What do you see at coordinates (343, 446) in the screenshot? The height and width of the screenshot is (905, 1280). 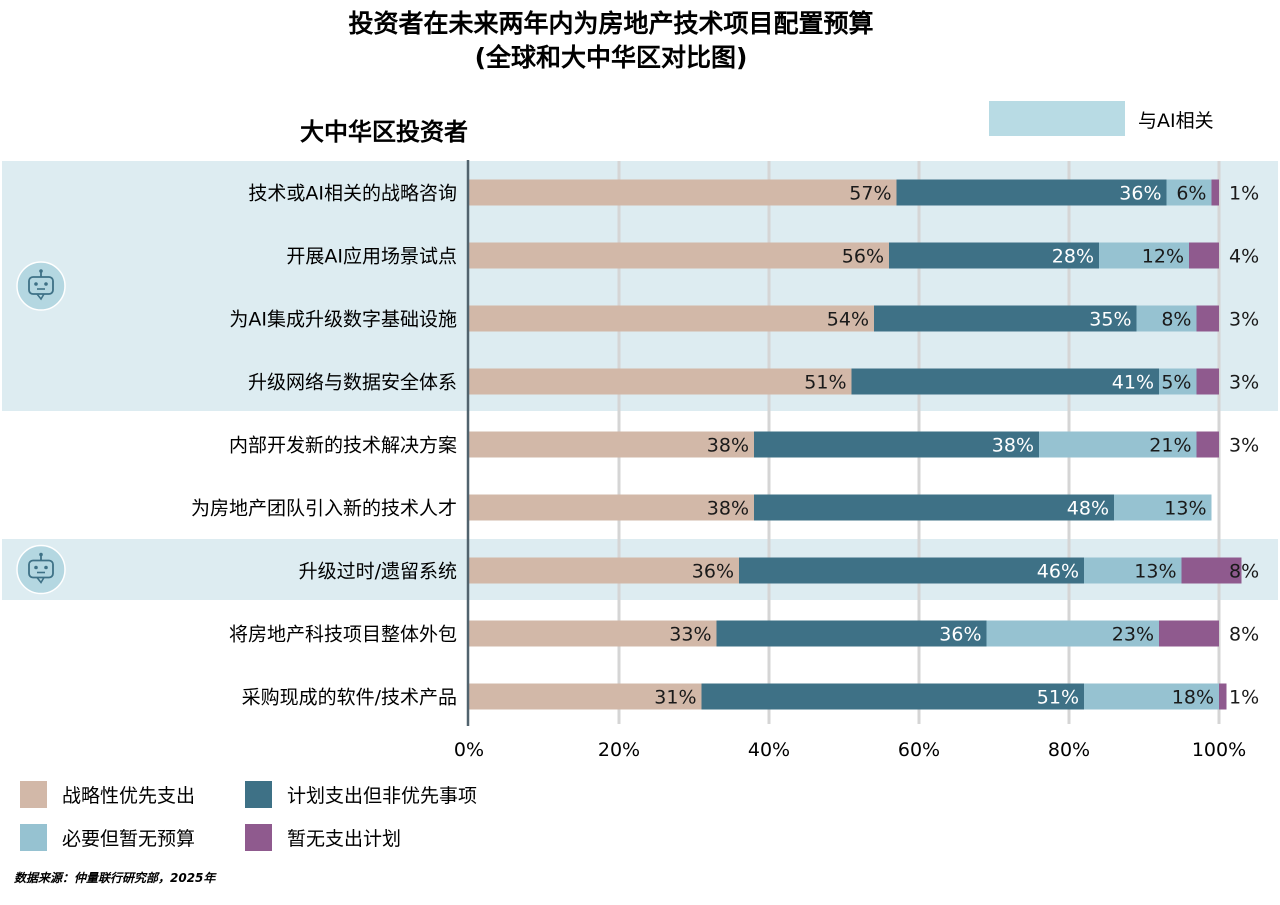 I see `category-label: 内部开发新的技术解决方案` at bounding box center [343, 446].